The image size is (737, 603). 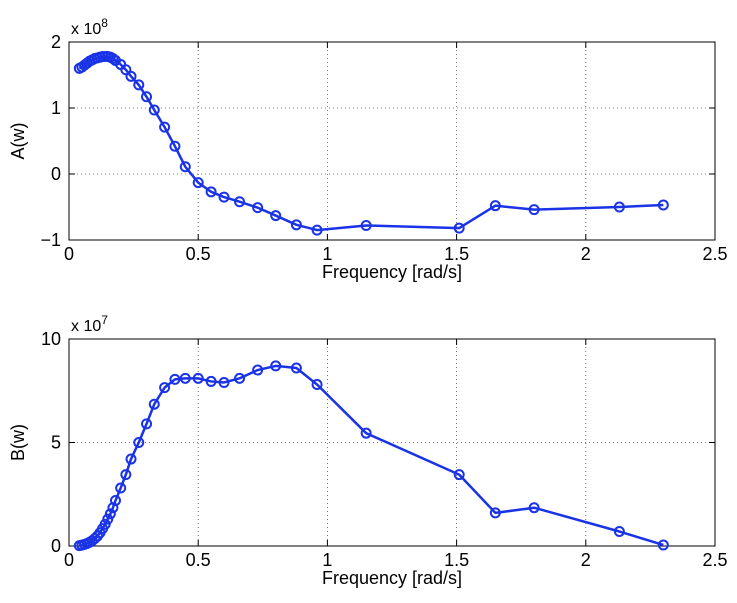 What do you see at coordinates (56, 108) in the screenshot?
I see `y-tick-label: 1` at bounding box center [56, 108].